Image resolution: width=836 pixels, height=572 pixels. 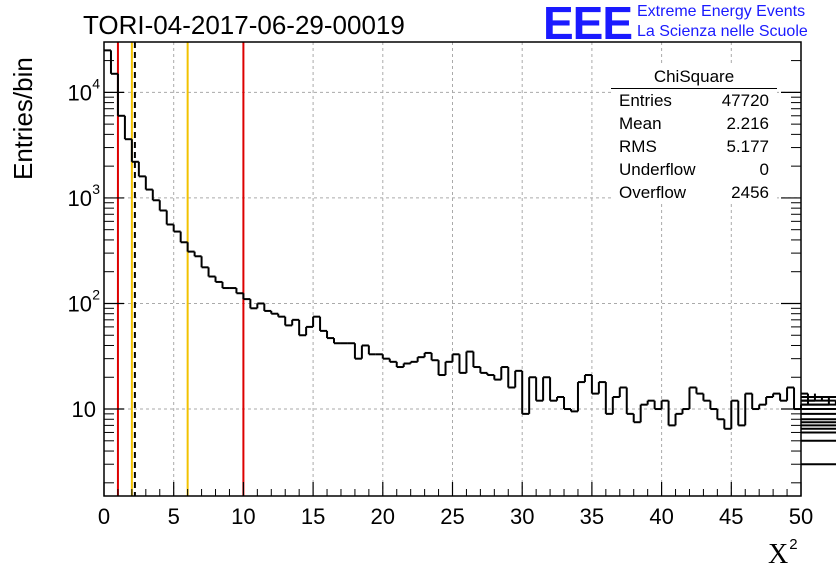 What do you see at coordinates (383, 516) in the screenshot?
I see `x-tick-label: 20` at bounding box center [383, 516].